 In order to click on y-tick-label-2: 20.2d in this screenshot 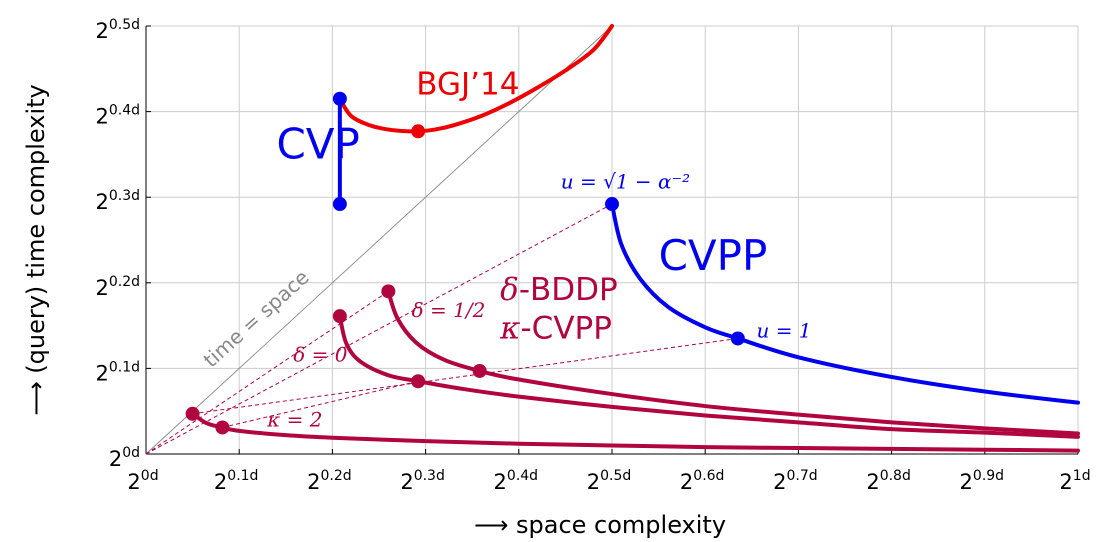, I will do `click(117, 287)`.